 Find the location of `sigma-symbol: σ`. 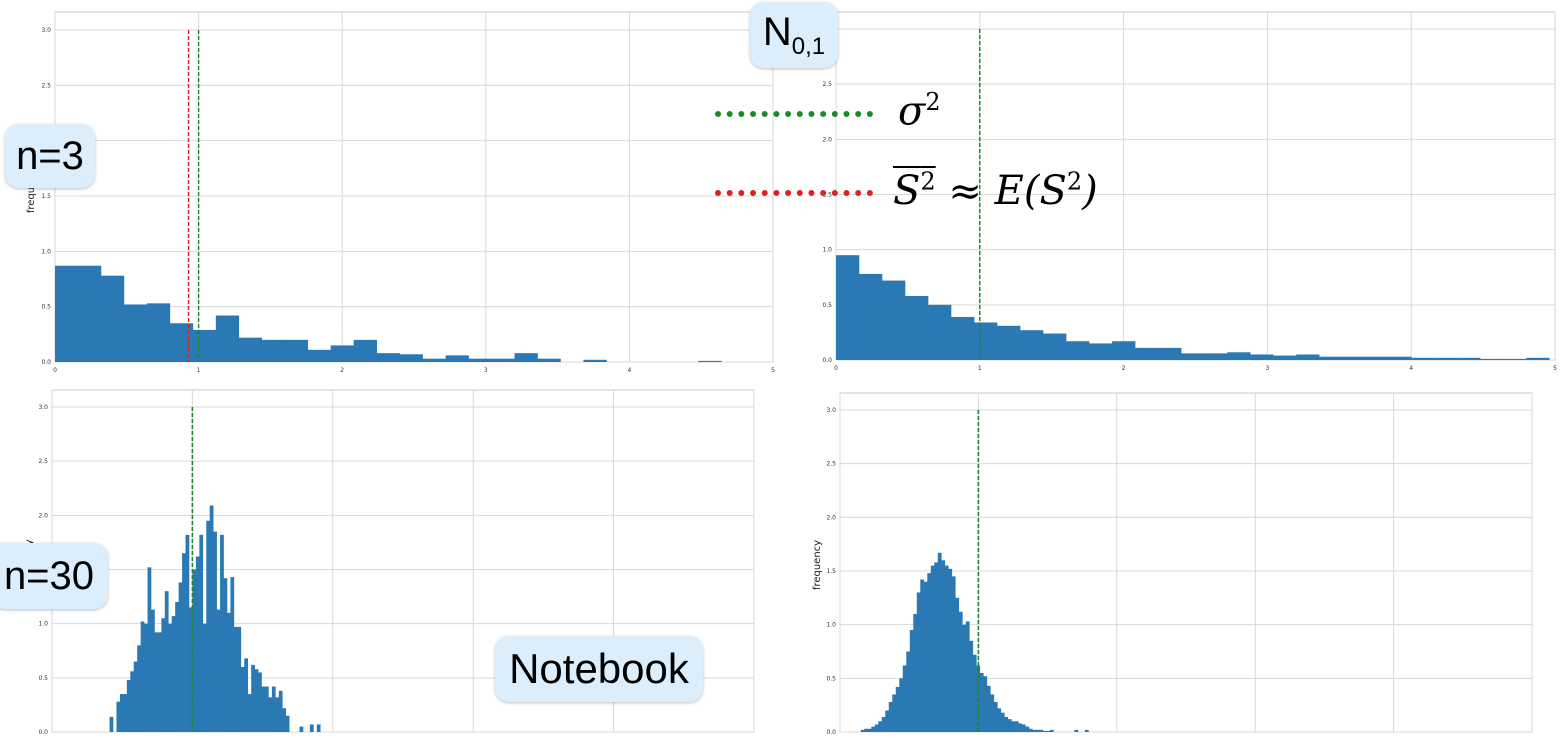

sigma-symbol: σ is located at coordinates (912, 111).